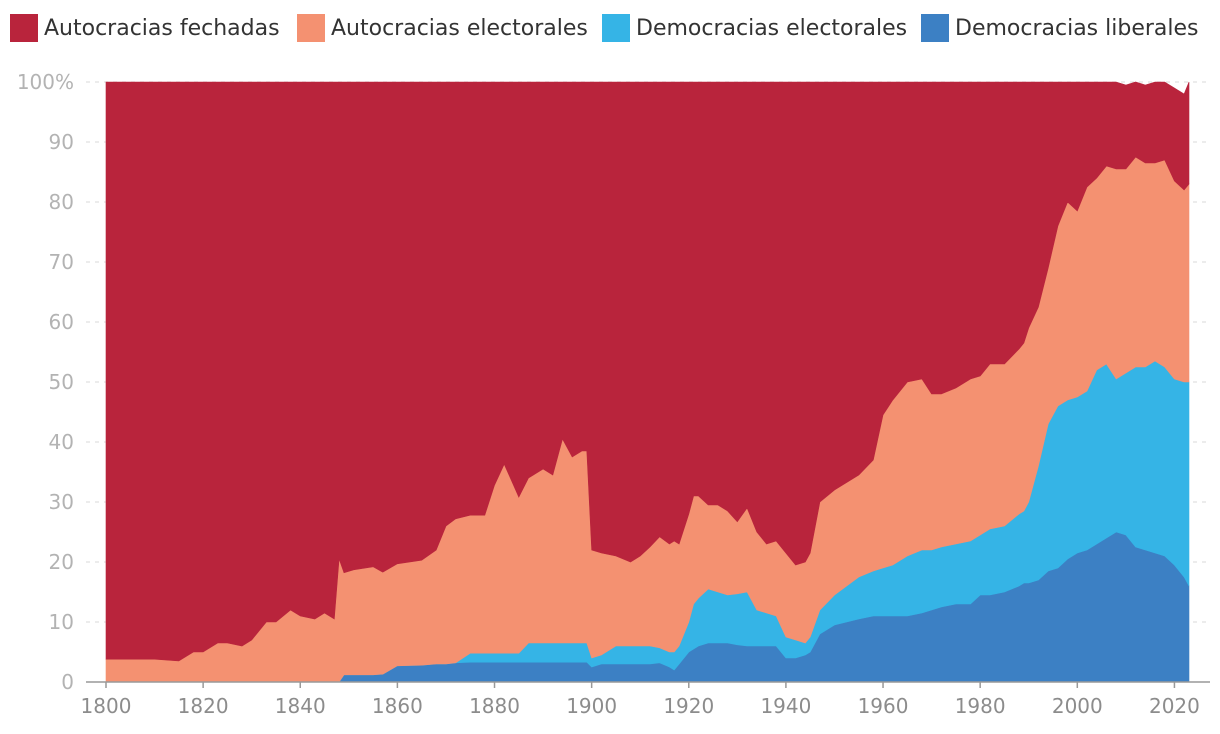 The height and width of the screenshot is (734, 1220). Describe the element at coordinates (785, 706) in the screenshot. I see `x-tick-label-1940: 1940` at that location.